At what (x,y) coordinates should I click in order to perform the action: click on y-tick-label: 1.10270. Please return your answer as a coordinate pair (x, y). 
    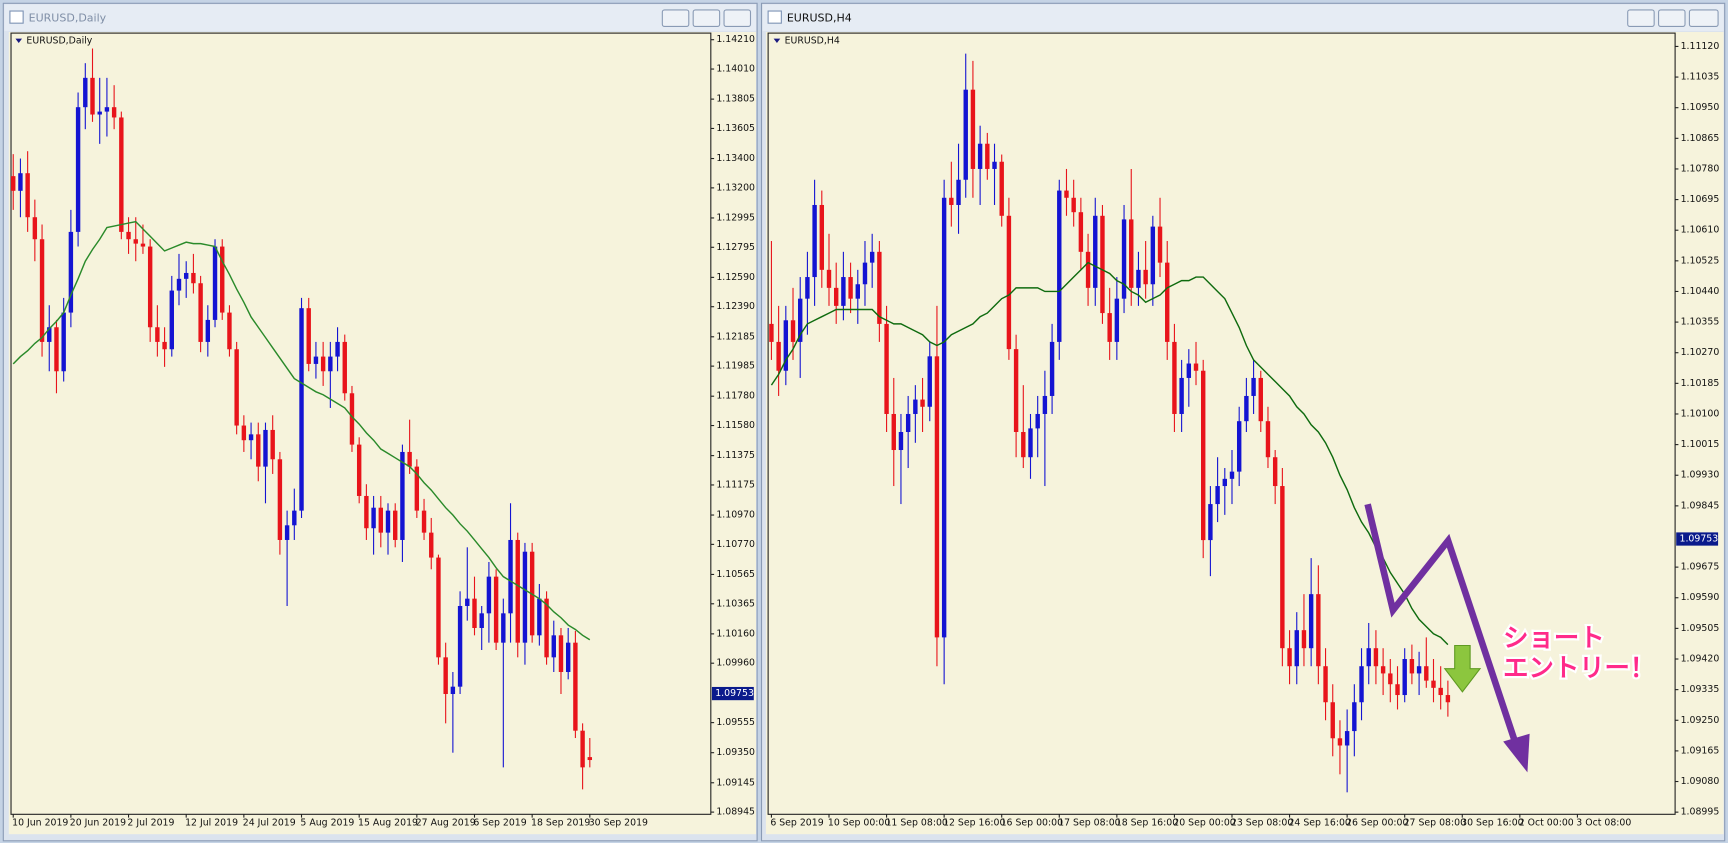
    Looking at the image, I should click on (1700, 352).